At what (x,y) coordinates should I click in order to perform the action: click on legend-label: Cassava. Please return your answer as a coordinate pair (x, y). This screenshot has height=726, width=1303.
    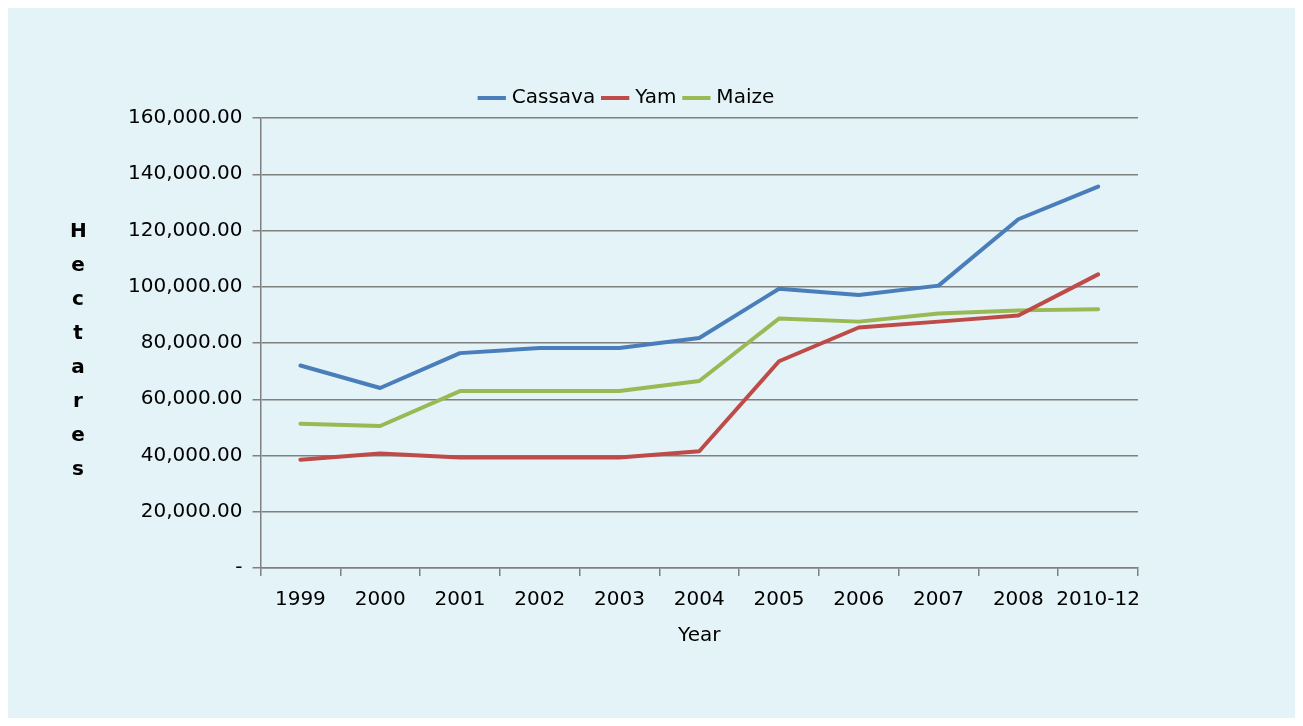
    Looking at the image, I should click on (553, 96).